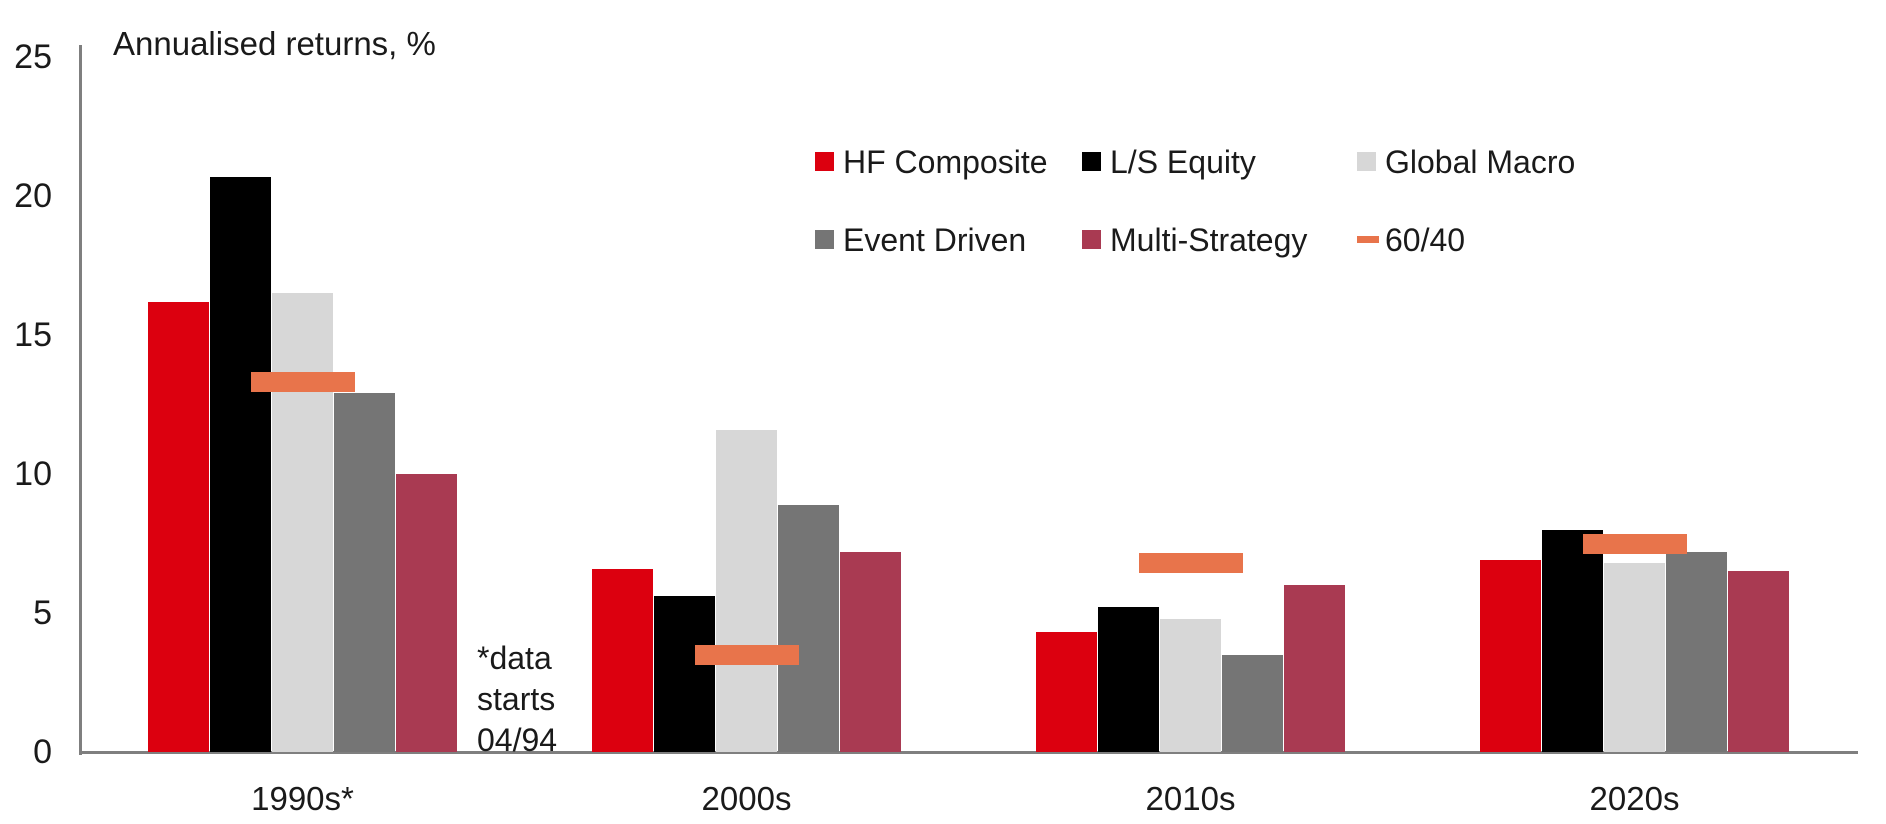 Image resolution: width=1886 pixels, height=824 pixels. Describe the element at coordinates (1252, 703) in the screenshot. I see `bar-event-driven-2010s` at that location.